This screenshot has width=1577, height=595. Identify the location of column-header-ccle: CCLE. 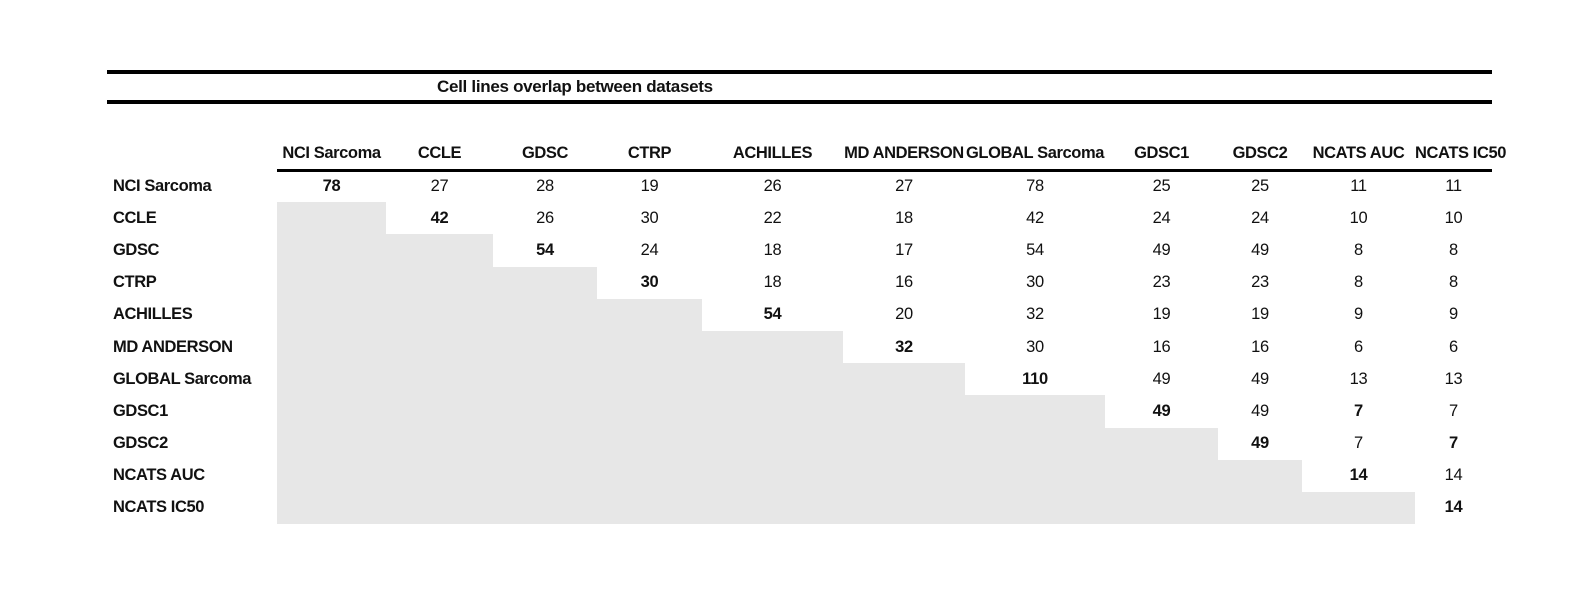
(439, 139).